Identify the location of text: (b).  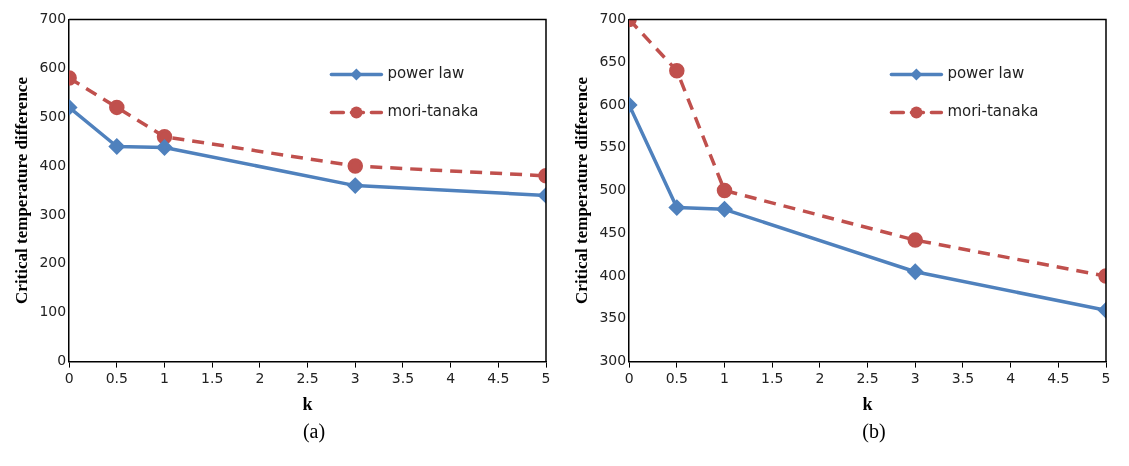
(874, 431).